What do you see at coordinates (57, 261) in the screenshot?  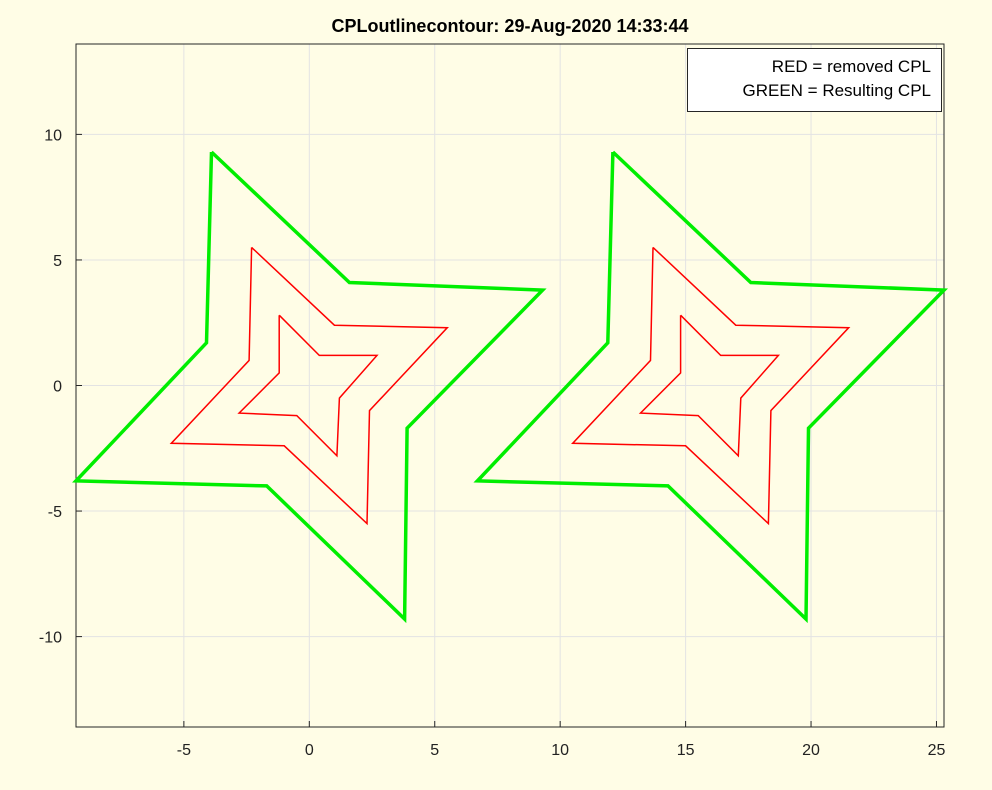 I see `y-tick-label: 5` at bounding box center [57, 261].